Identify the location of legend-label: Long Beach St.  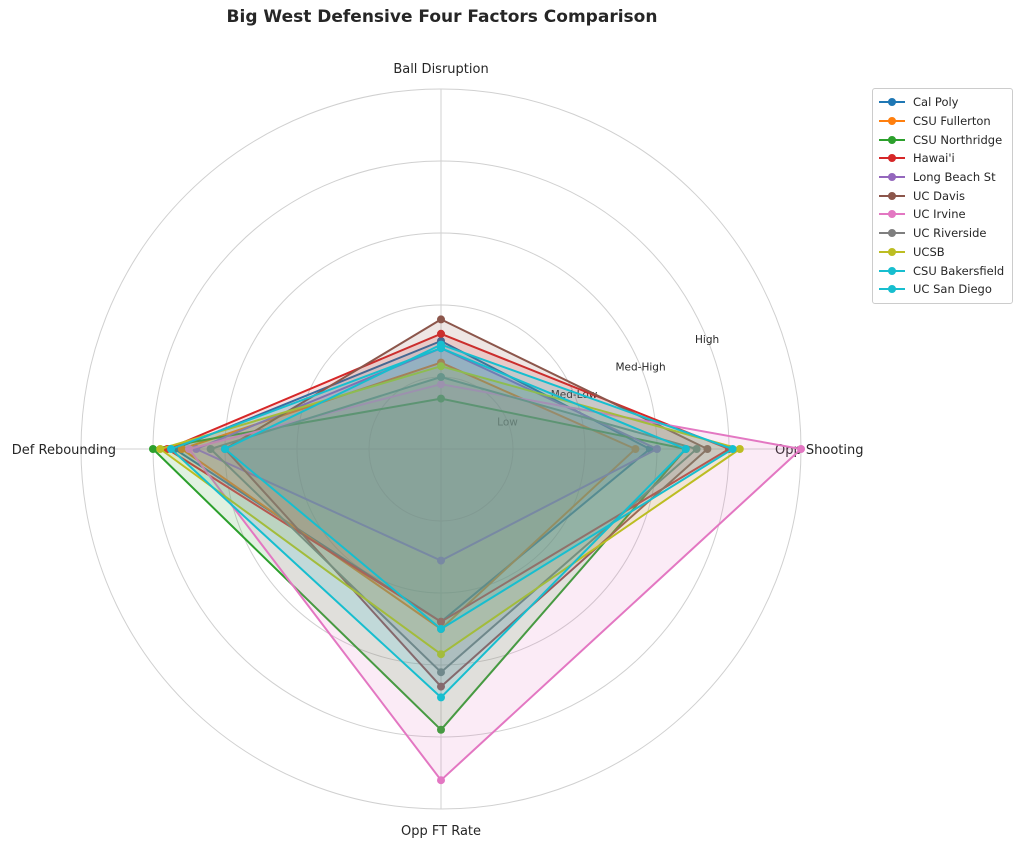
(954, 177).